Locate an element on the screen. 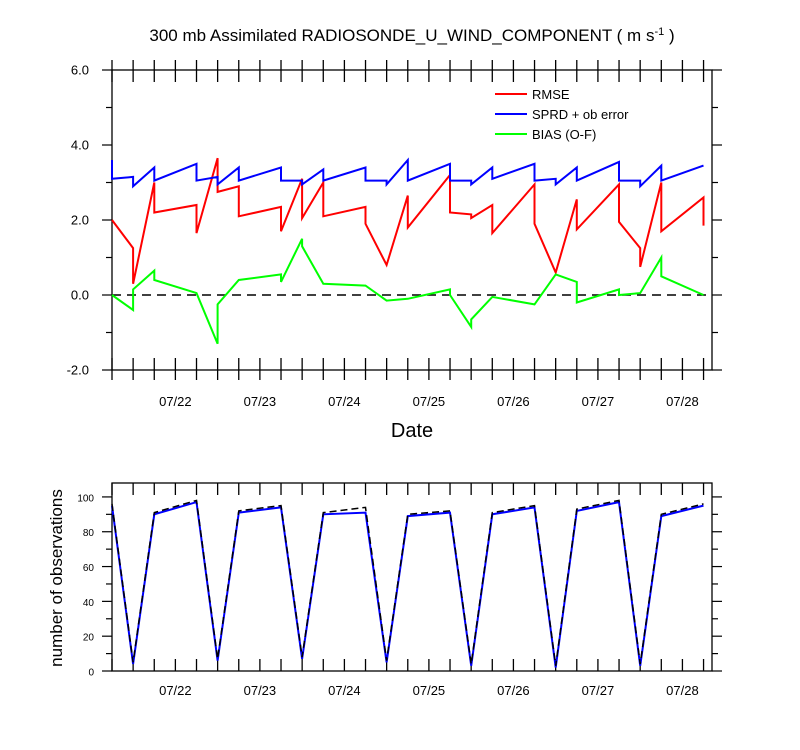 The image size is (800, 750). y-tick-label: 4.0 is located at coordinates (80, 145).